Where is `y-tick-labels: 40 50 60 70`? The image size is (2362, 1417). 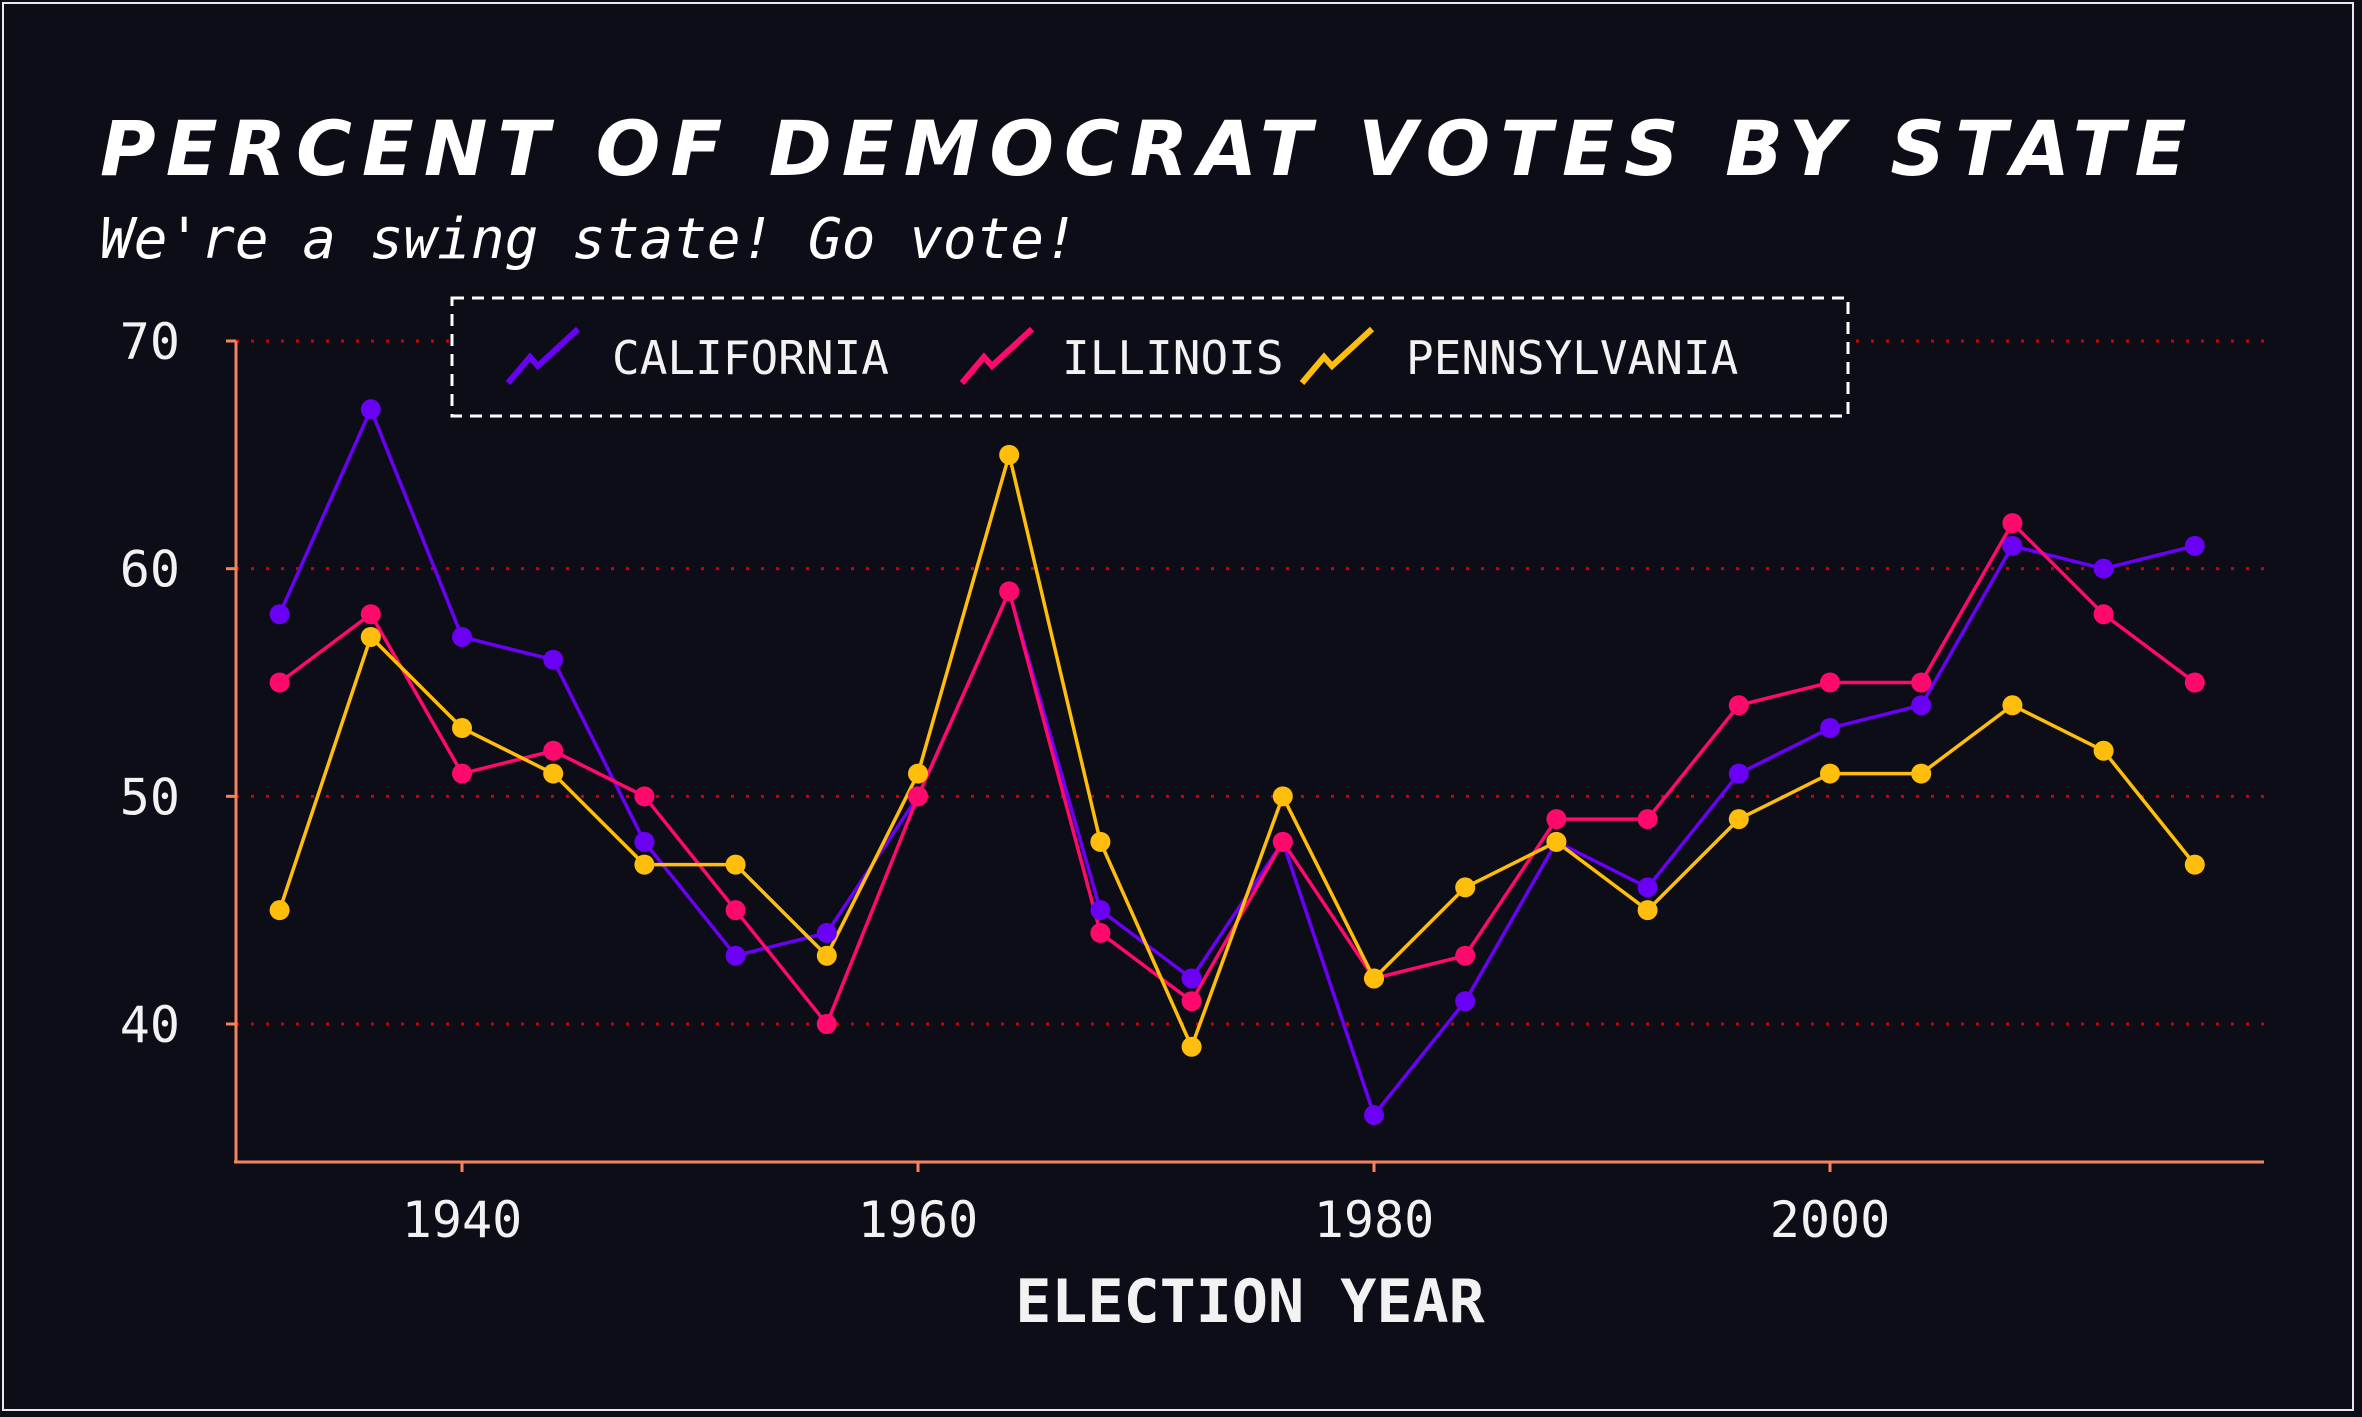
y-tick-labels: 40 50 60 70 is located at coordinates (178, 683).